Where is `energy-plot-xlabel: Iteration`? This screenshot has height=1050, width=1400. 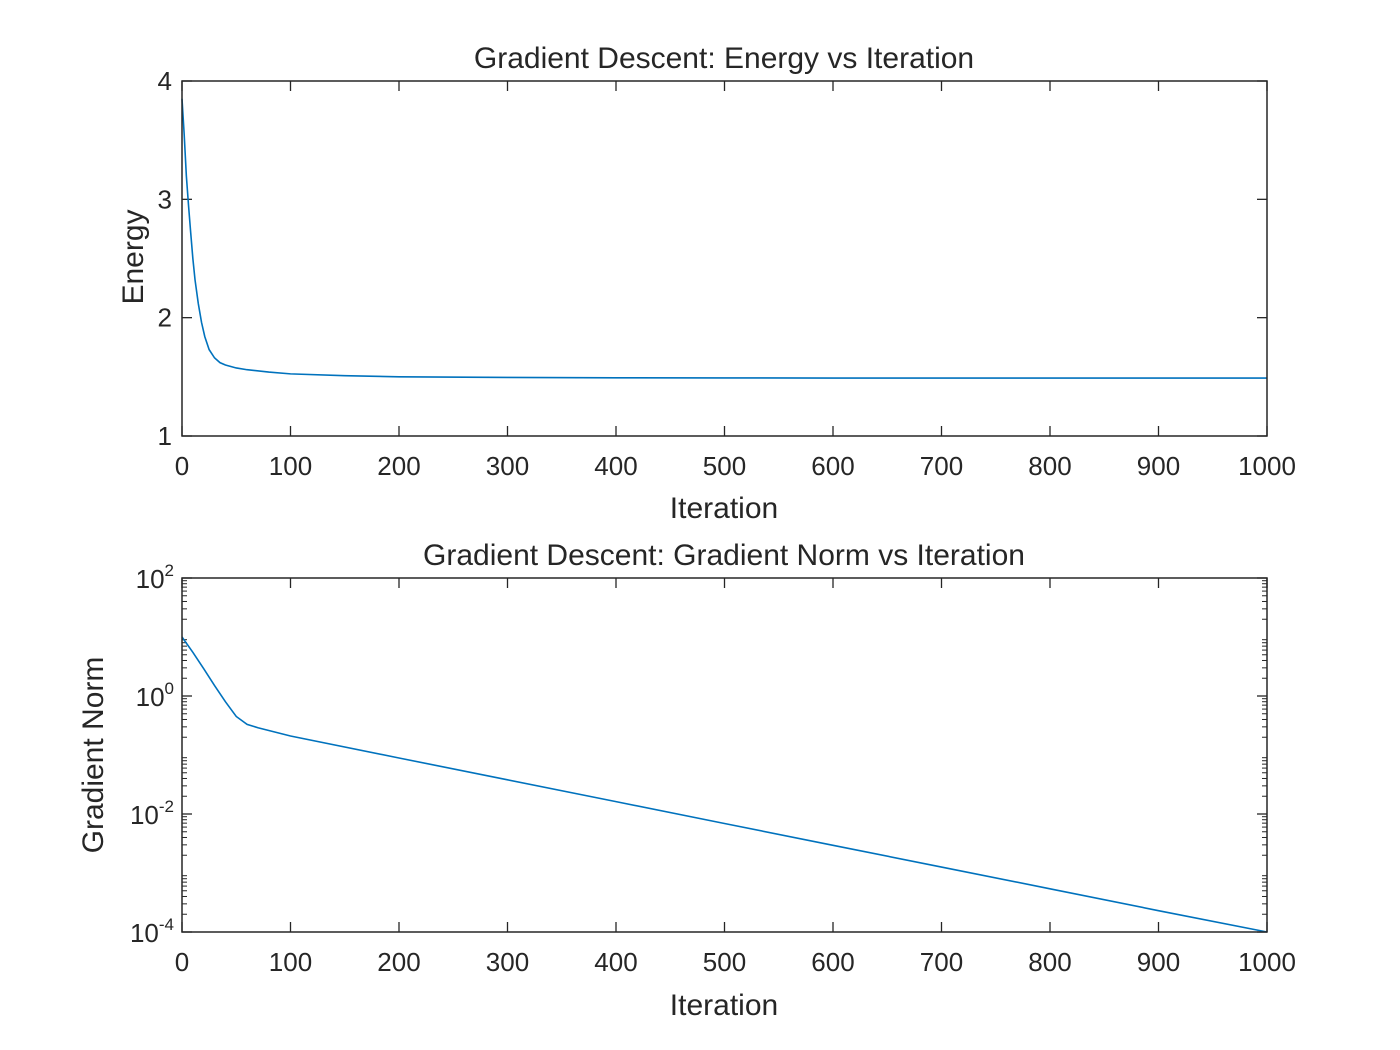 energy-plot-xlabel: Iteration is located at coordinates (724, 508).